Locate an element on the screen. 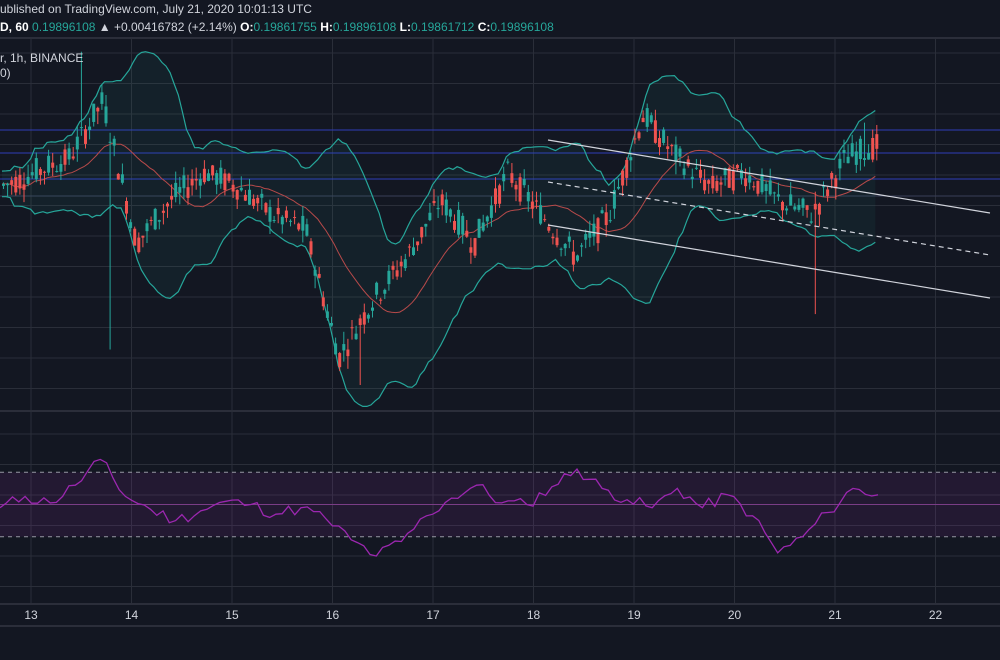 Image resolution: width=1000 pixels, height=660 pixels. x-tick-label-20: 20 is located at coordinates (735, 615).